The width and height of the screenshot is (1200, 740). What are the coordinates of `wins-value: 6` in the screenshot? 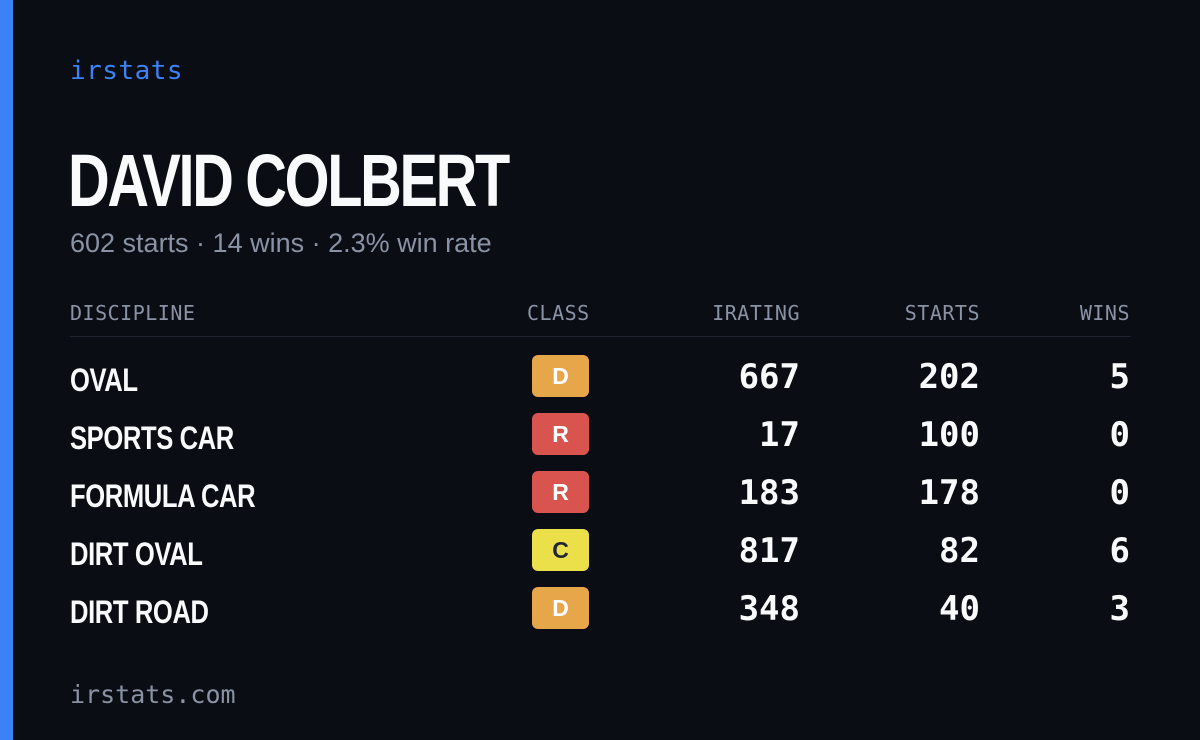 It's located at (1119, 551).